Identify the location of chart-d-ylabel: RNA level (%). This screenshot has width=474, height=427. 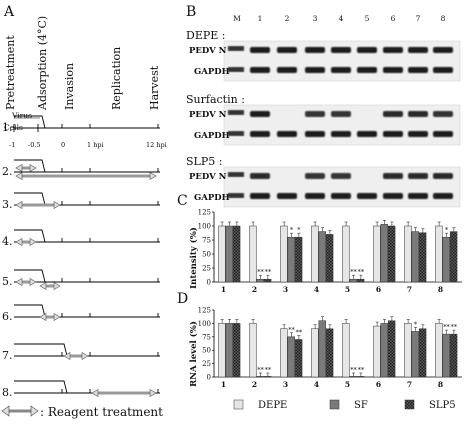
(193, 354).